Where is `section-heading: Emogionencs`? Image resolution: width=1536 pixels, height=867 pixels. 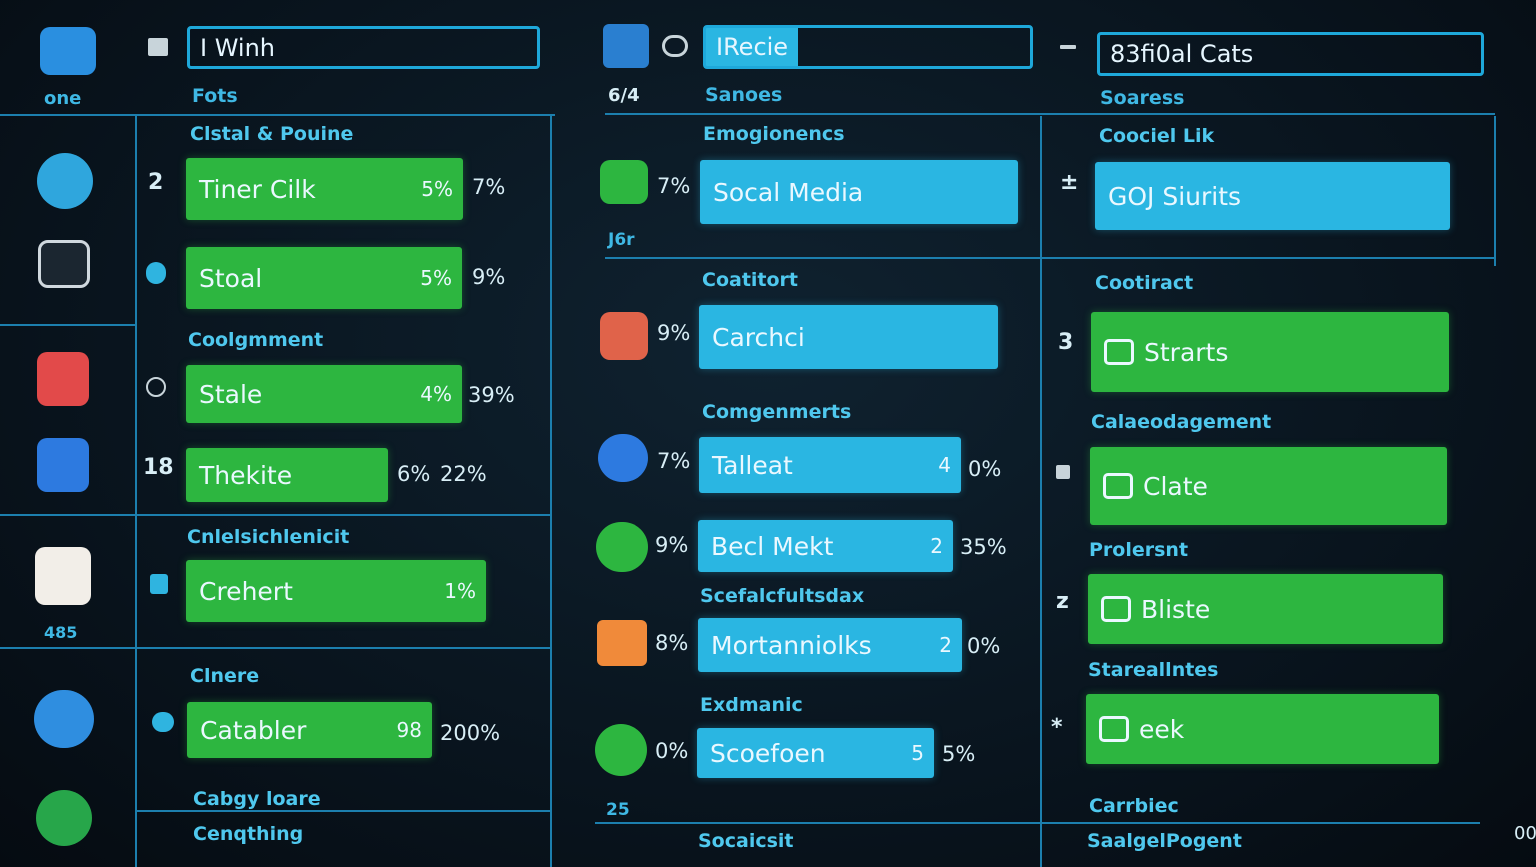
section-heading: Emogionencs is located at coordinates (774, 134).